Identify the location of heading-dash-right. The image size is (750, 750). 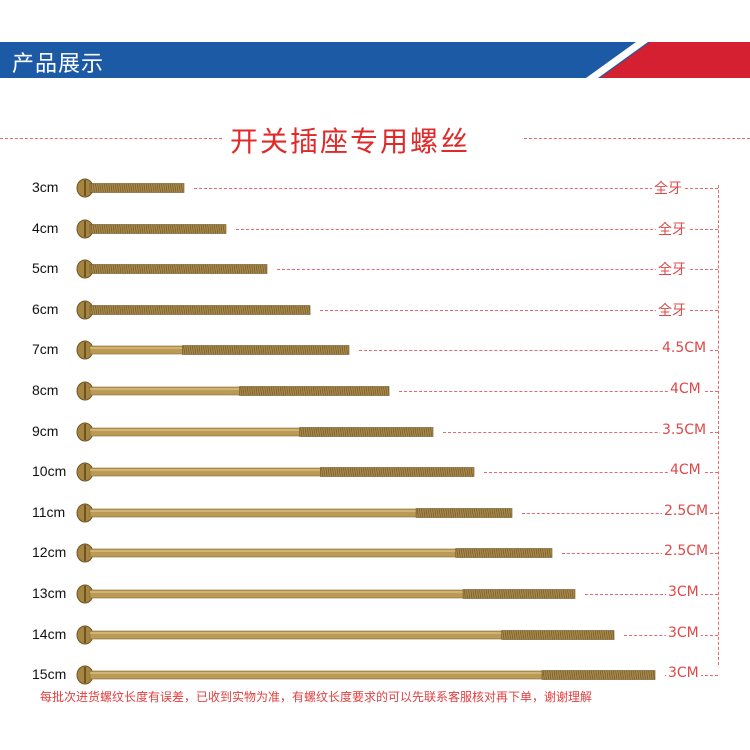
(637, 138).